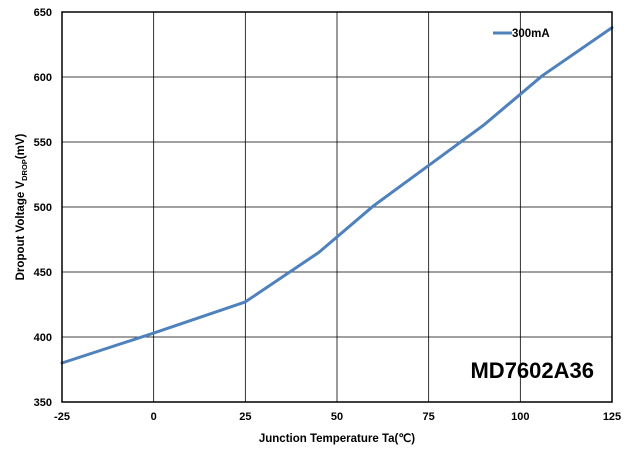 The height and width of the screenshot is (450, 635). I want to click on y-tick-label: 600, so click(43, 78).